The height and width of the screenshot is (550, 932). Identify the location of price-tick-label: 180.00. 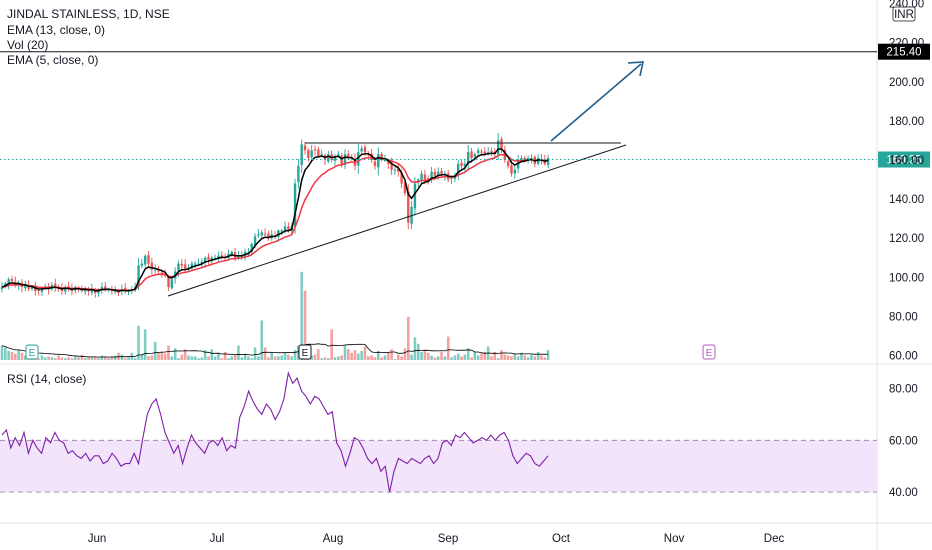
(906, 122).